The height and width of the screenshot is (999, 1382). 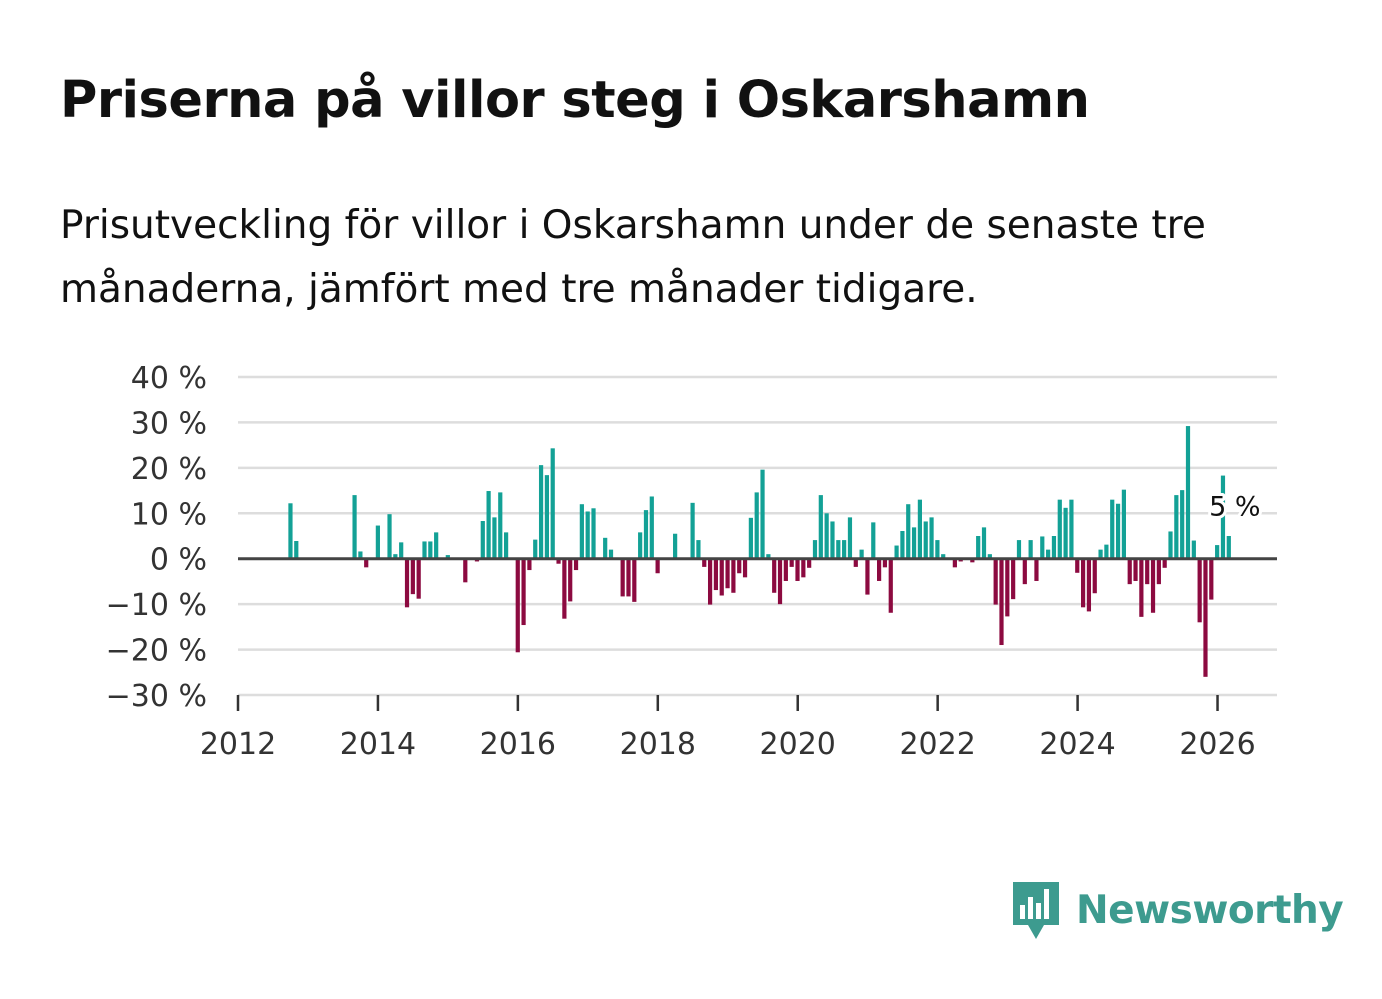 What do you see at coordinates (156, 605) in the screenshot?
I see `y-tick-label: −10 %` at bounding box center [156, 605].